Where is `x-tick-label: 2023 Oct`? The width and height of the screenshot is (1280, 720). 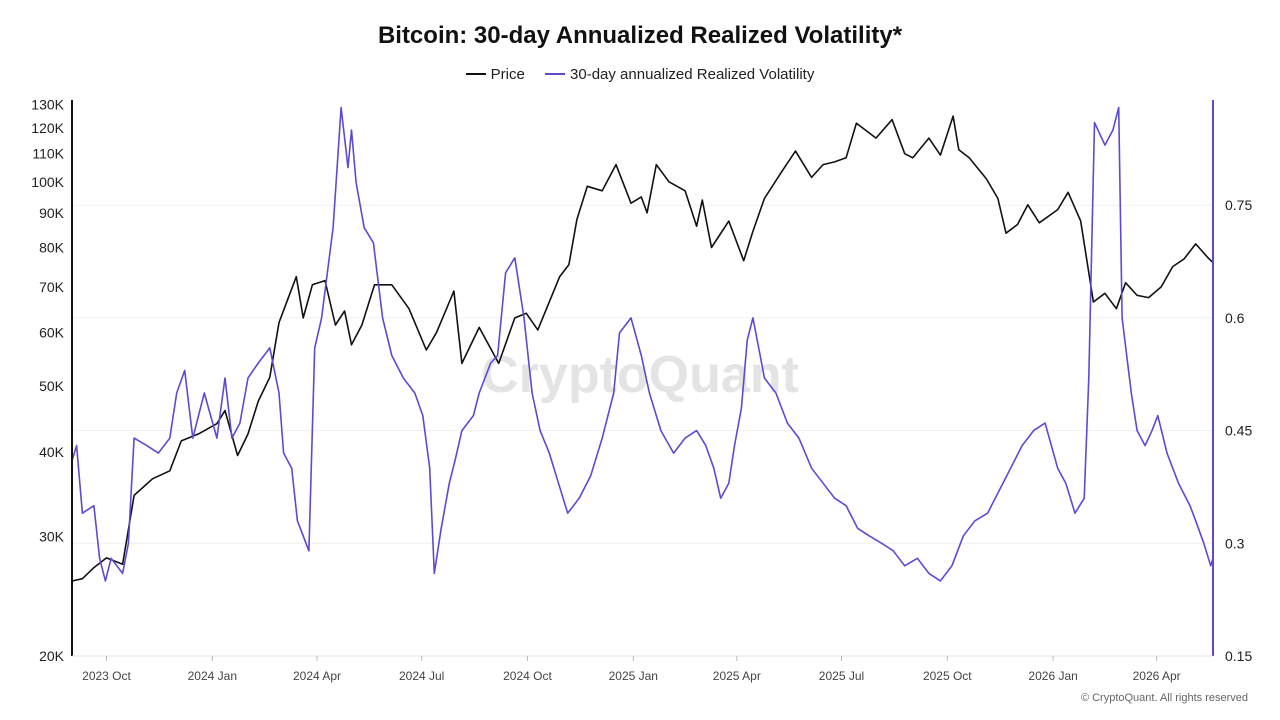 x-tick-label: 2023 Oct is located at coordinates (106, 676).